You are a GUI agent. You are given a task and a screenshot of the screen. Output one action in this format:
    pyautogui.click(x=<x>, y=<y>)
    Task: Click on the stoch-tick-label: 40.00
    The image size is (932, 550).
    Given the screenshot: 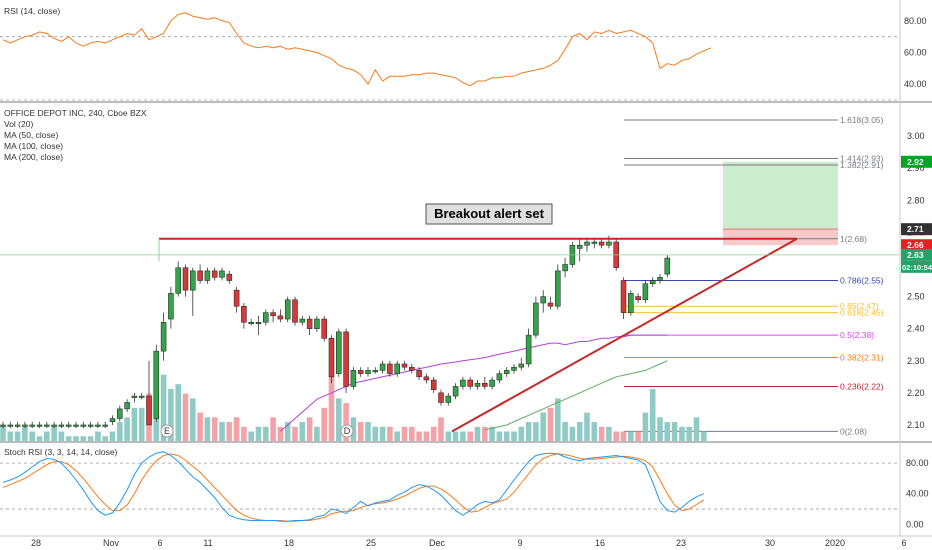 What is the action you would take?
    pyautogui.click(x=917, y=494)
    